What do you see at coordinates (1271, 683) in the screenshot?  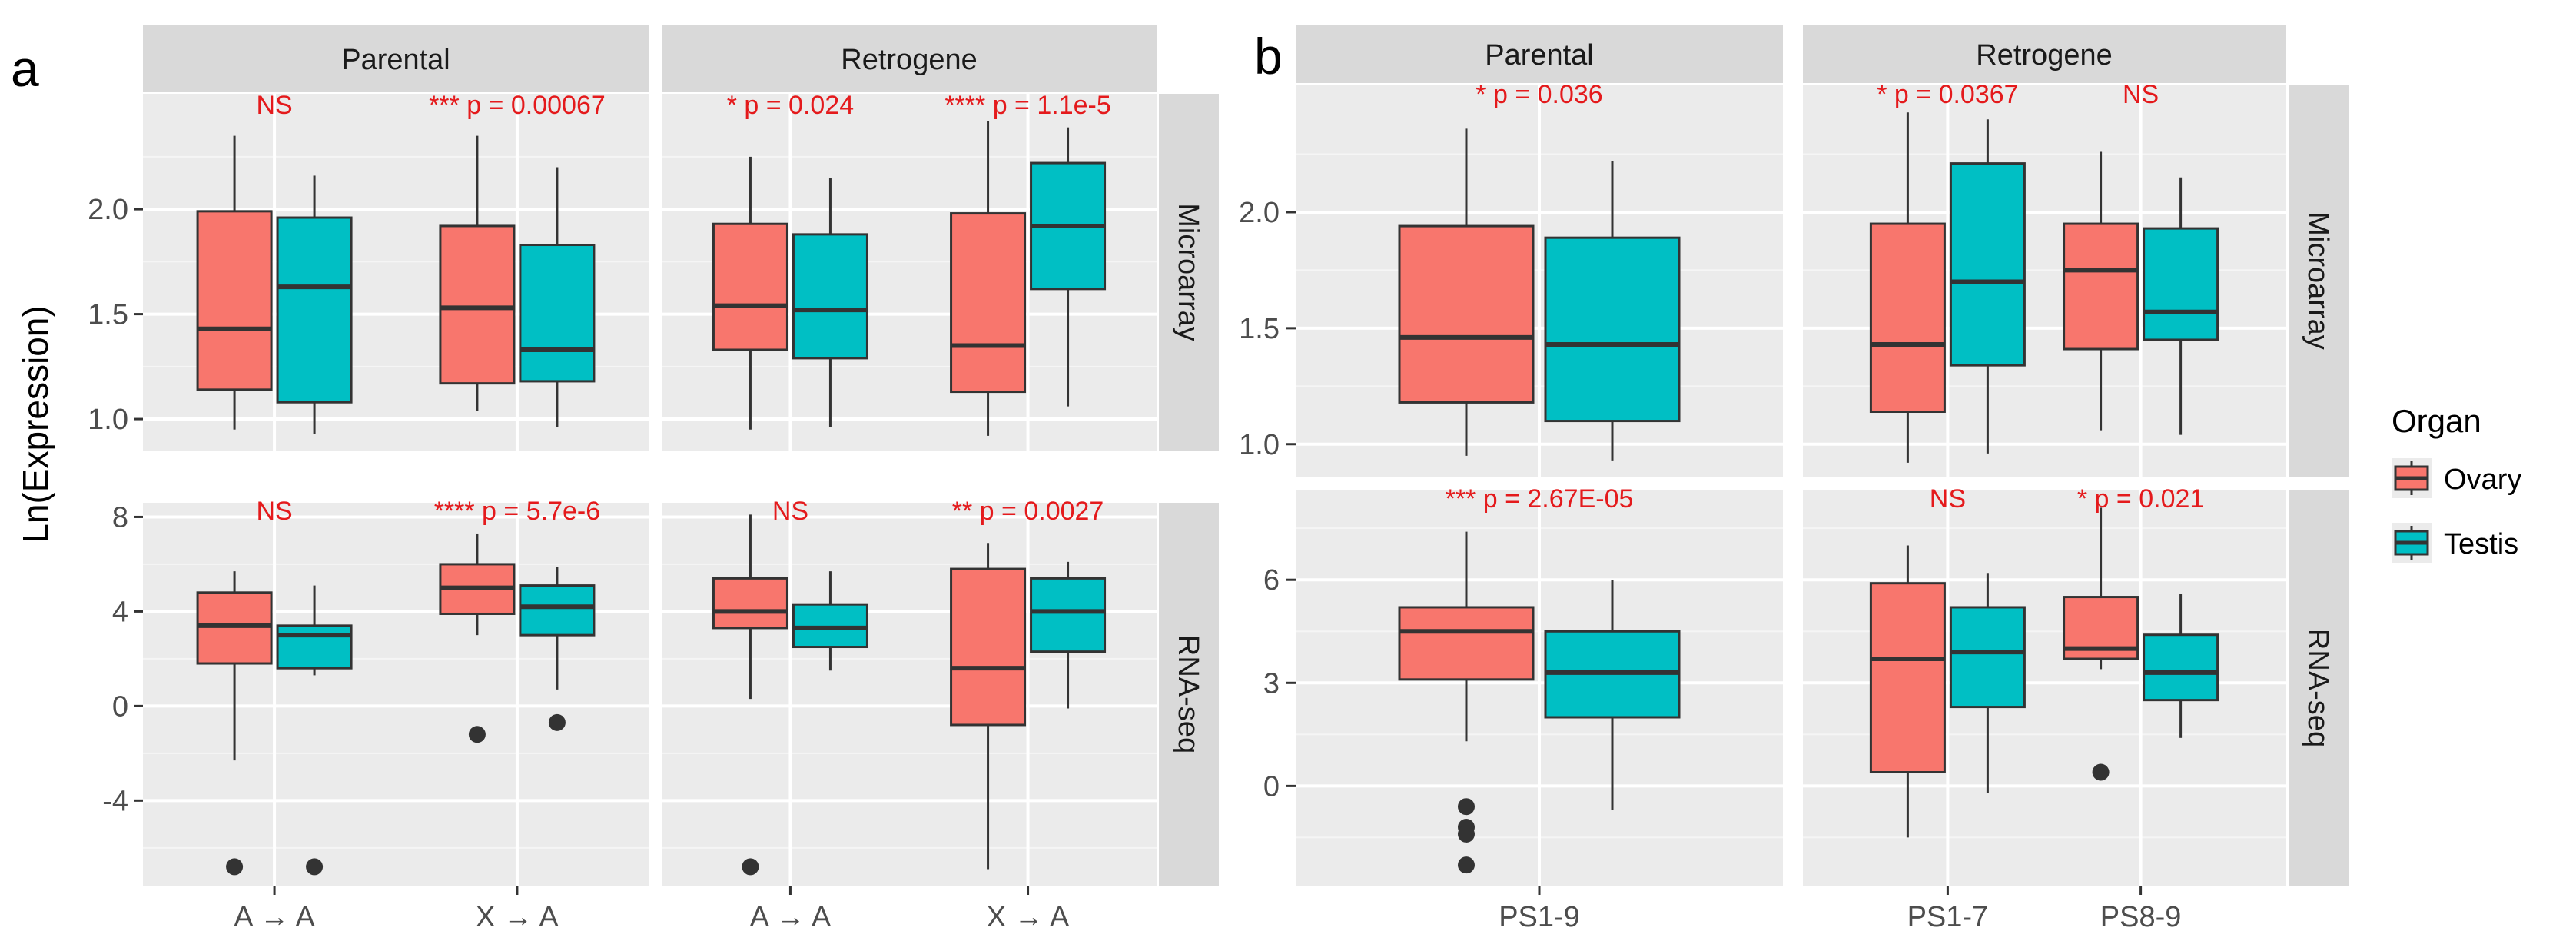 I see `y-tick-label: 3` at bounding box center [1271, 683].